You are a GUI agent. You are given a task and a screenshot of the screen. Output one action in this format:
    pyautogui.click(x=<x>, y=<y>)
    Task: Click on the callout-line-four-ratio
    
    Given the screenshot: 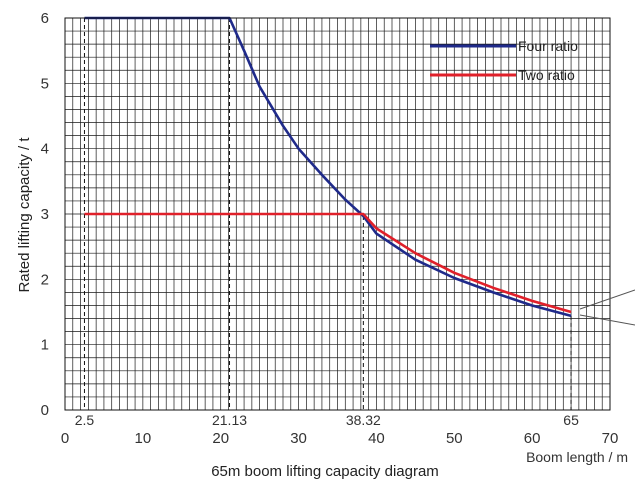 What is the action you would take?
    pyautogui.click(x=607, y=320)
    